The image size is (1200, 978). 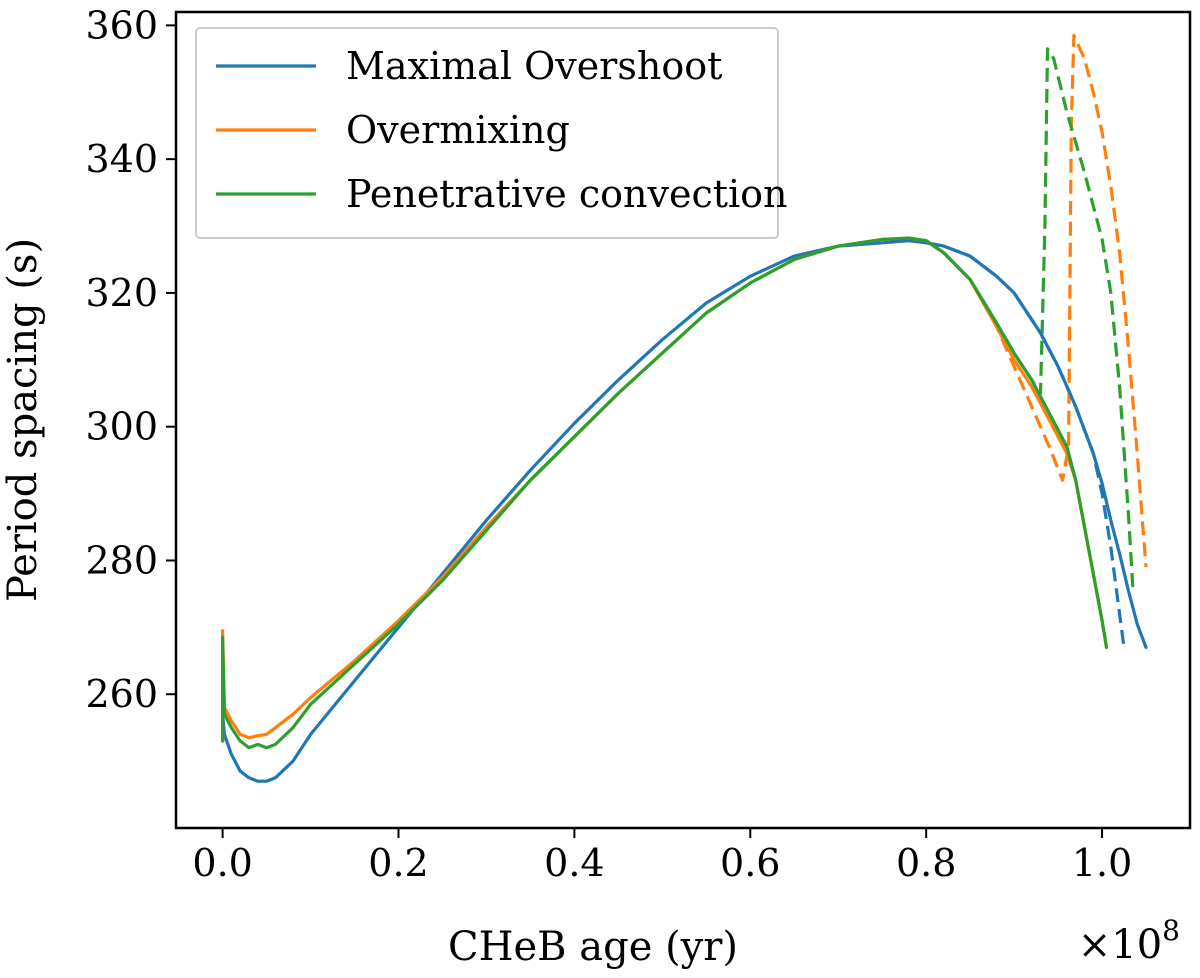 I want to click on y-tick-label: 280, so click(x=121, y=560).